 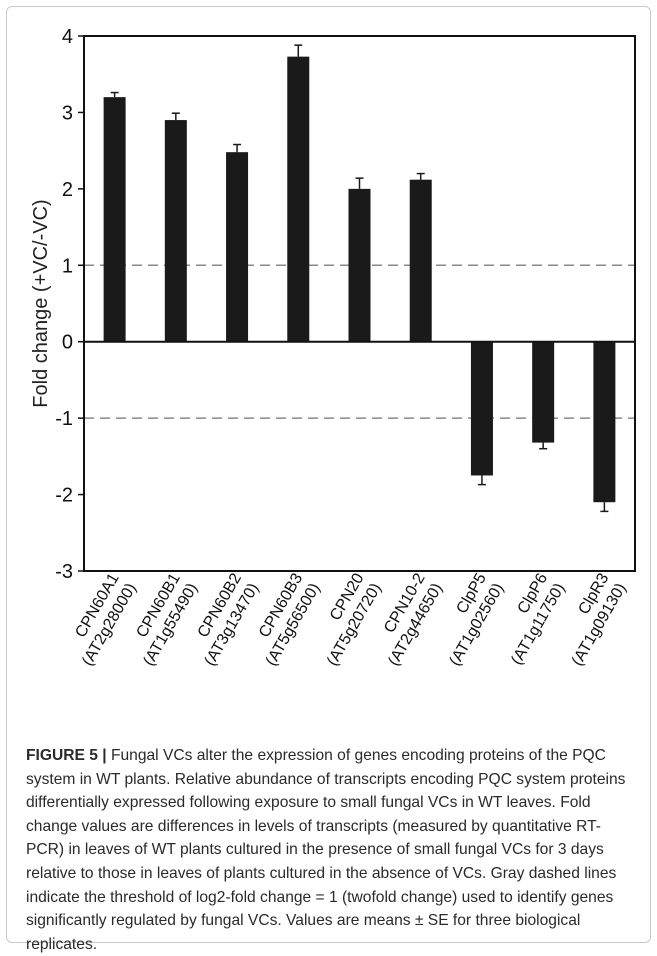 I want to click on y-axis-label: Fold change (+VC/-VC), so click(x=41, y=303).